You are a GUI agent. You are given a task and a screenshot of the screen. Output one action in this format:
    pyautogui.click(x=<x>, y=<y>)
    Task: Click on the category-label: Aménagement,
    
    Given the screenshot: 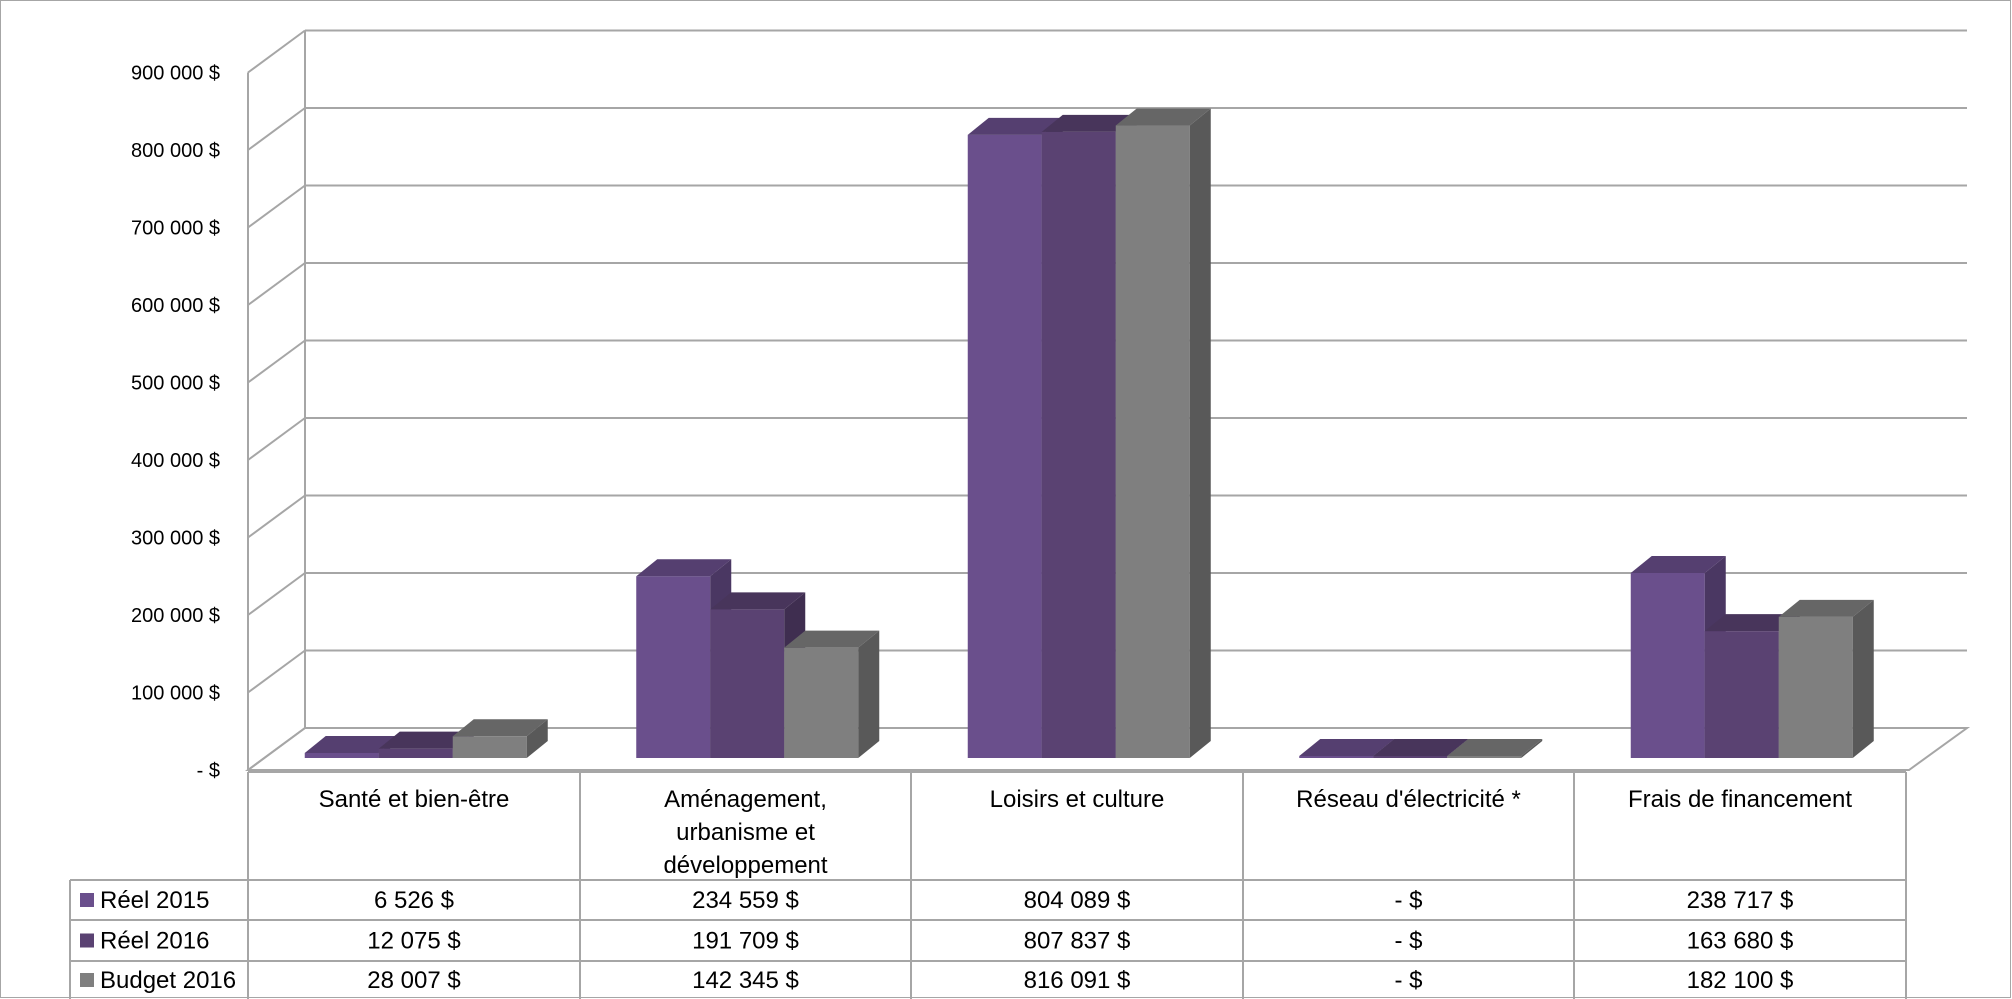 What is the action you would take?
    pyautogui.click(x=745, y=799)
    